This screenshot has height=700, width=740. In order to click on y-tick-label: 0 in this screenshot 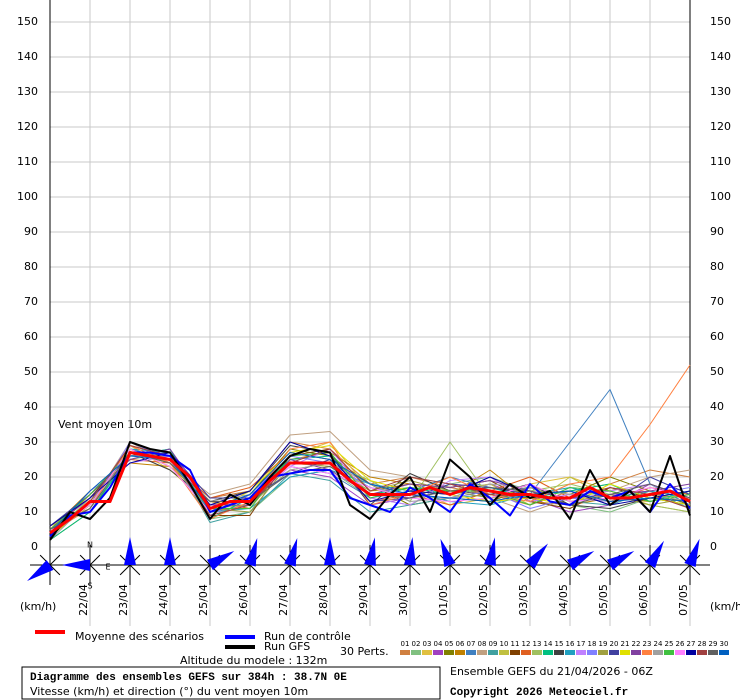, I will do `click(34, 546)`.